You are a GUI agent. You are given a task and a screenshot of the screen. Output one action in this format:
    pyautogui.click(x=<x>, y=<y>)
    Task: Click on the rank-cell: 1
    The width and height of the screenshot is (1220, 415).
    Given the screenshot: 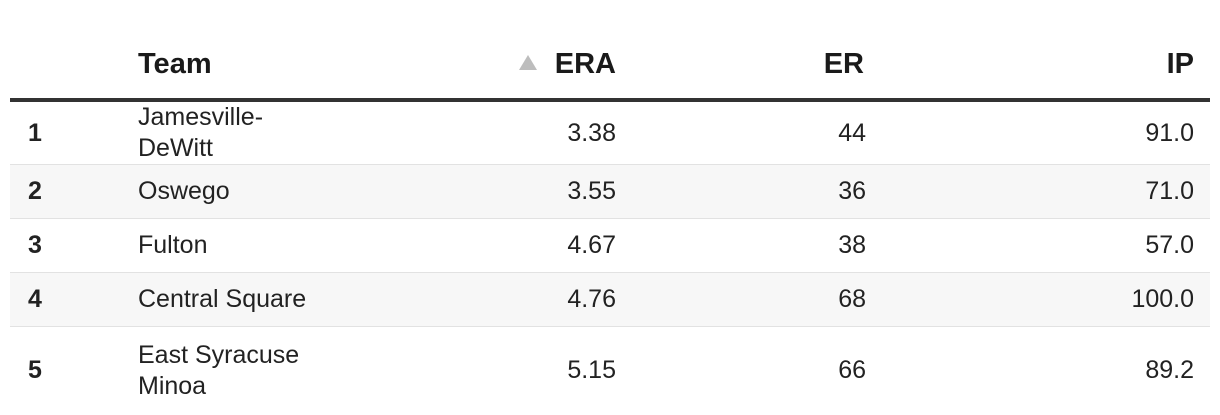 What is the action you would take?
    pyautogui.click(x=35, y=132)
    